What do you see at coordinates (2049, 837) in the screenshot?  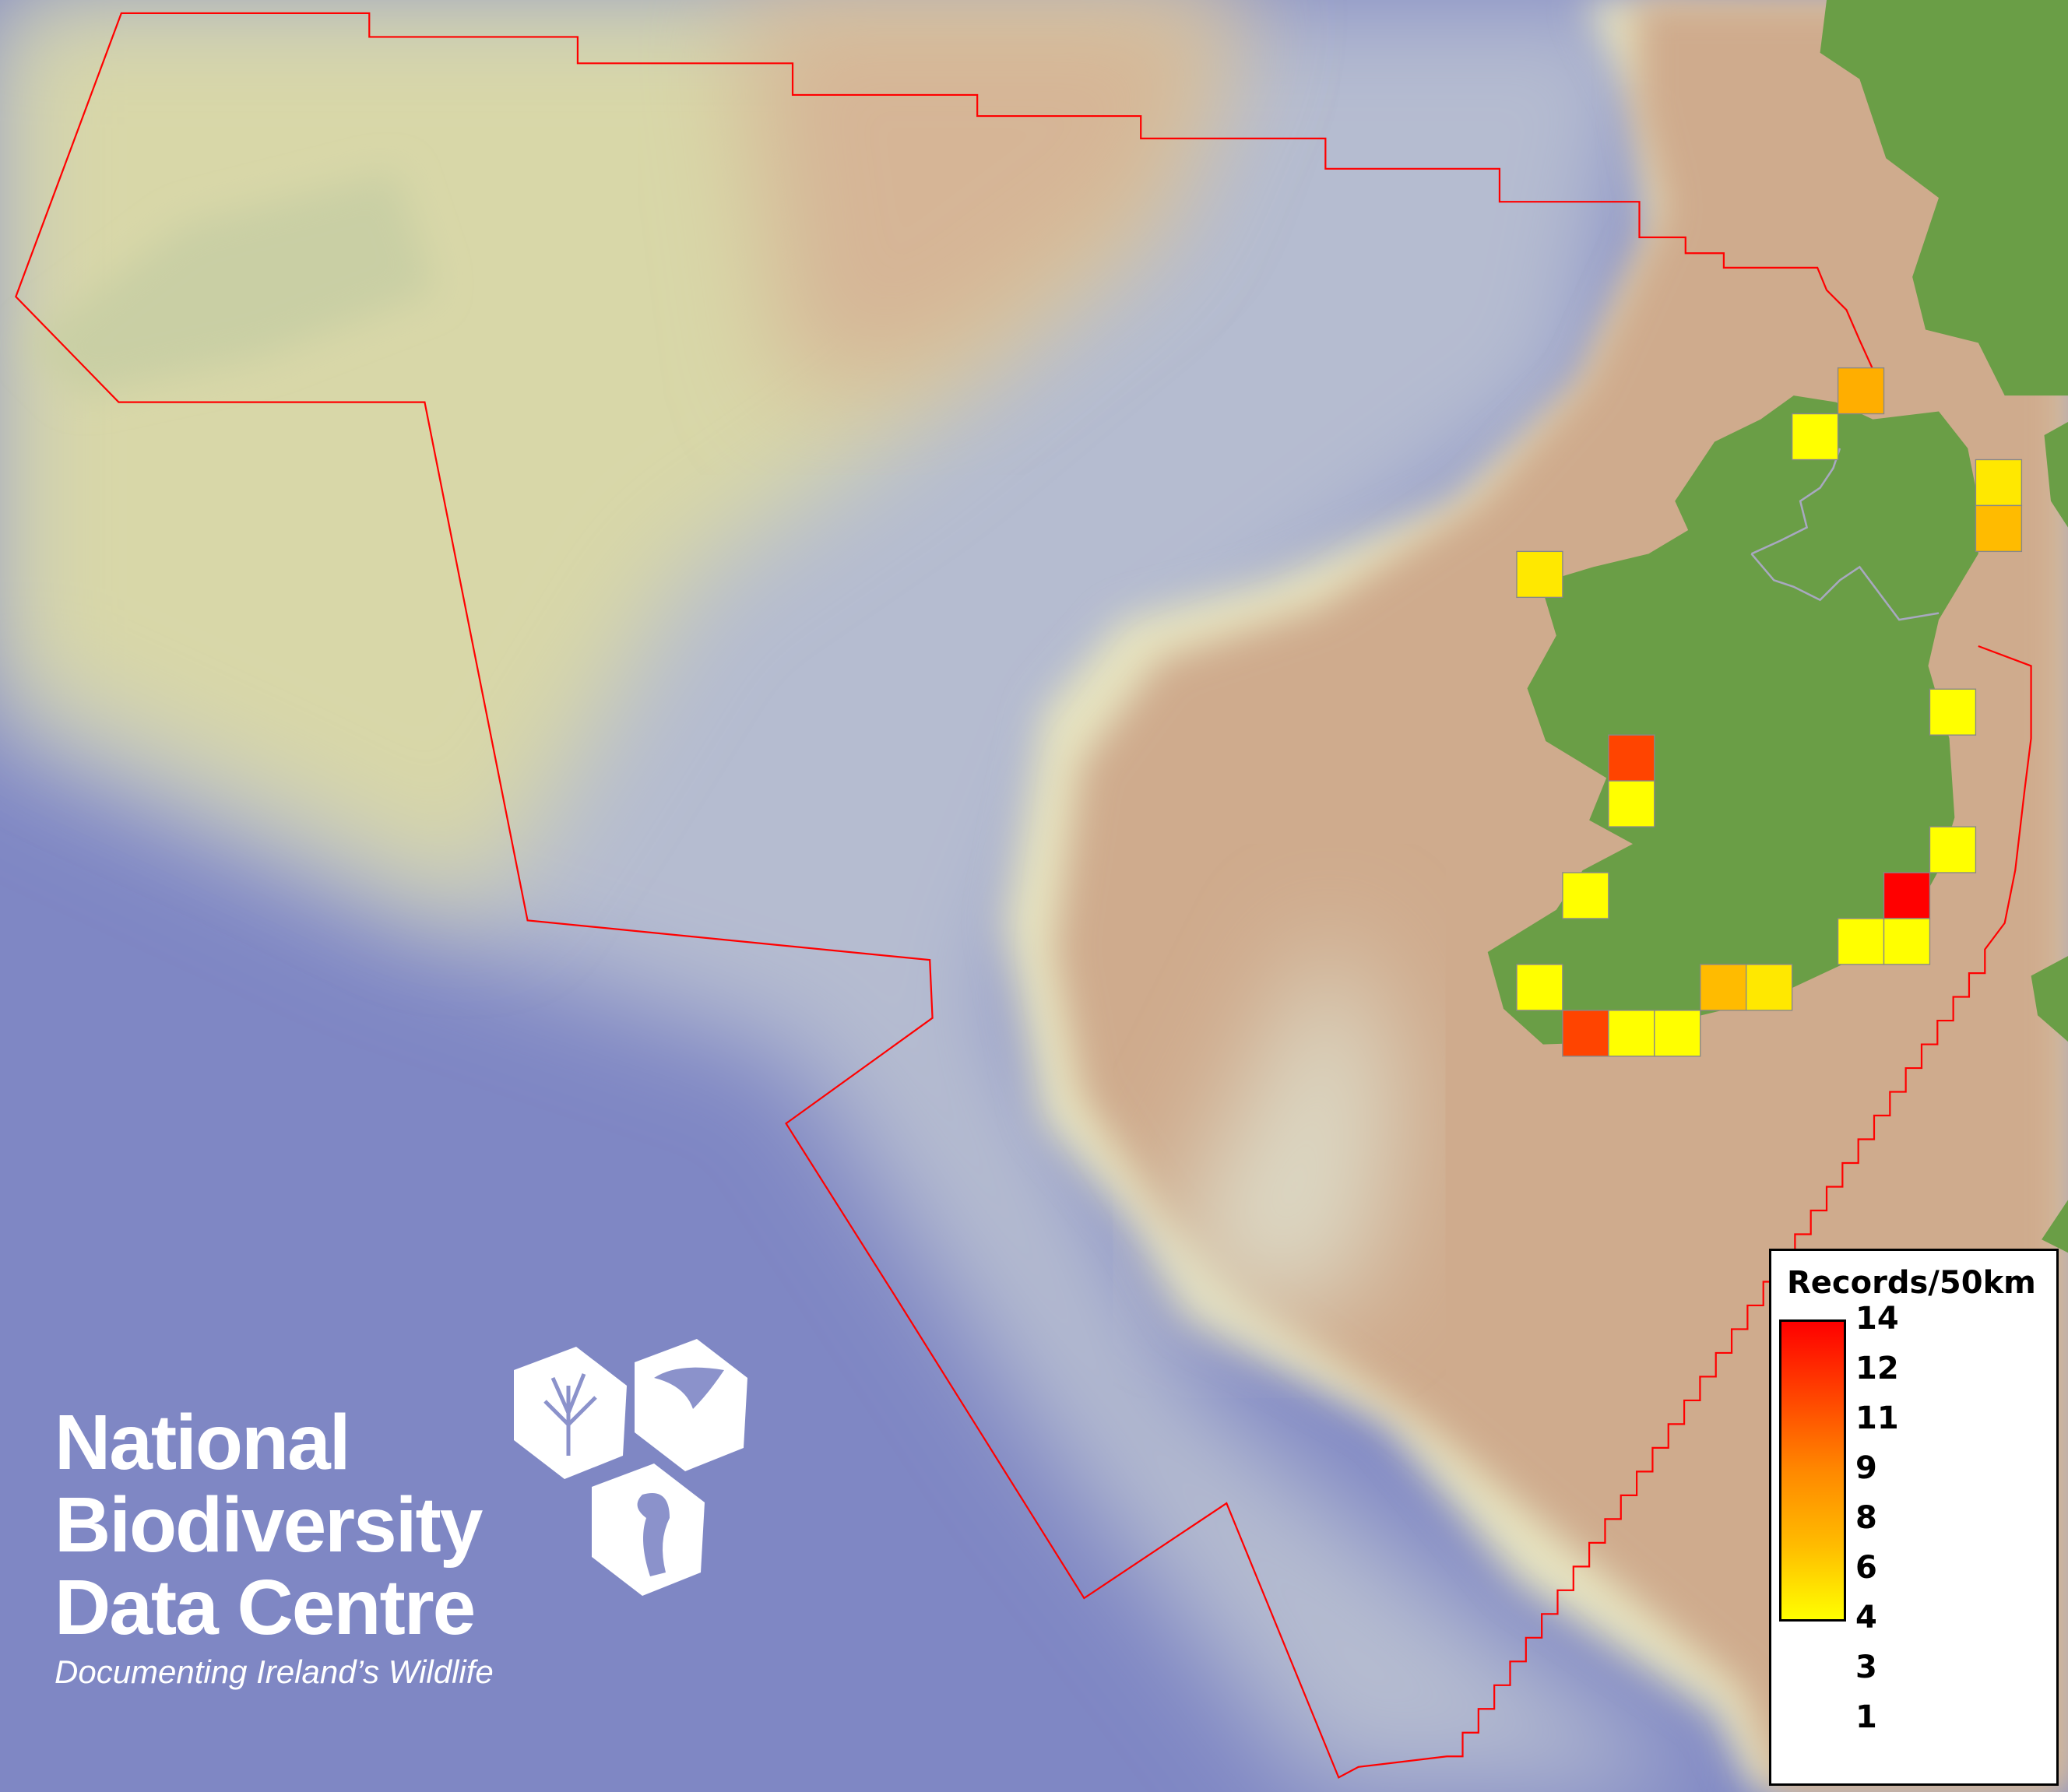 I see `britain-landmass` at bounding box center [2049, 837].